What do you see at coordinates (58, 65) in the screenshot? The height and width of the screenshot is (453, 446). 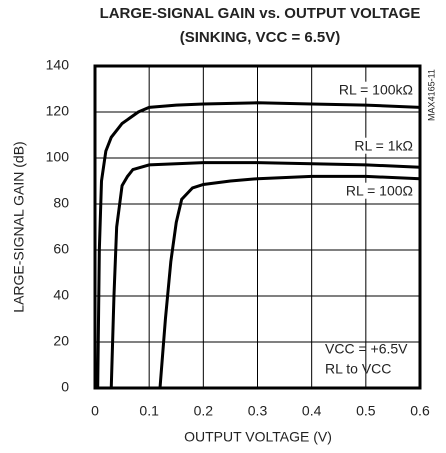 I see `y-tick-label: 140` at bounding box center [58, 65].